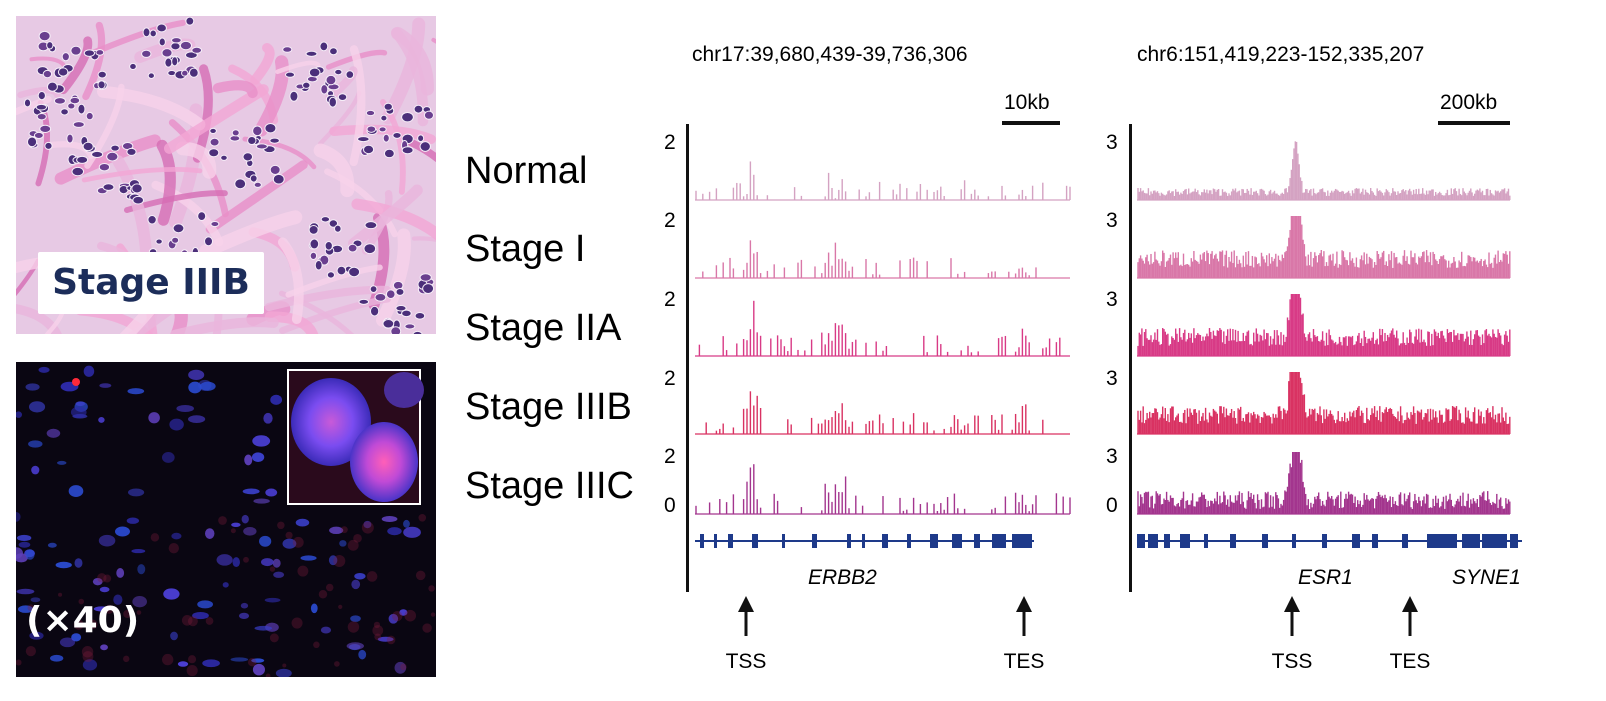 The height and width of the screenshot is (701, 1606). What do you see at coordinates (1280, 54) in the screenshot?
I see `locus-label-esr1: chr6:151,419,223-152,335,207` at bounding box center [1280, 54].